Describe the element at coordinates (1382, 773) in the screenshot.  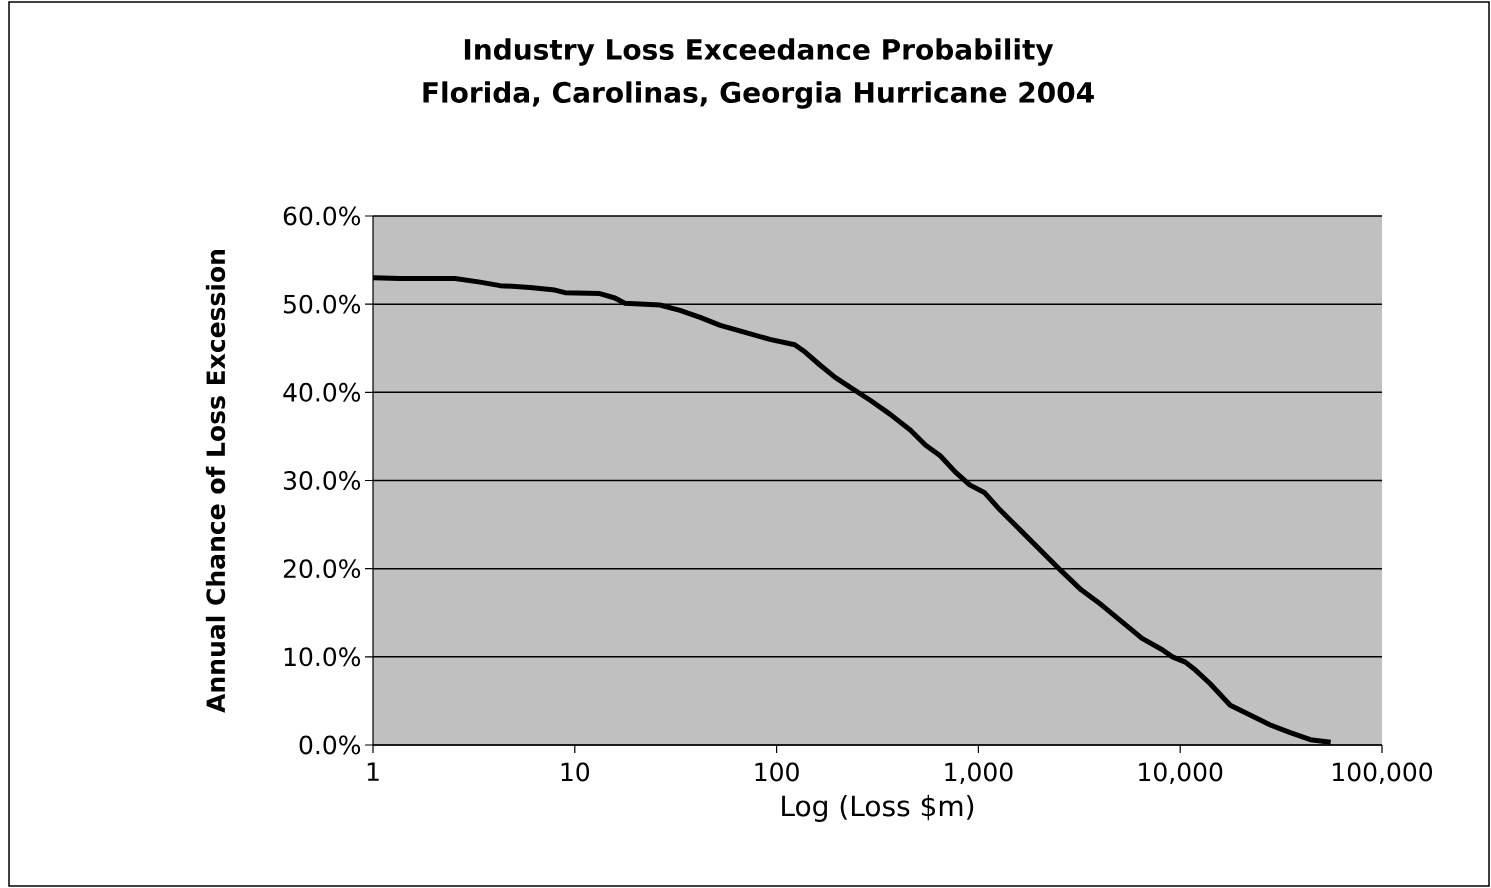
I see `x-tick-label: 100,000` at that location.